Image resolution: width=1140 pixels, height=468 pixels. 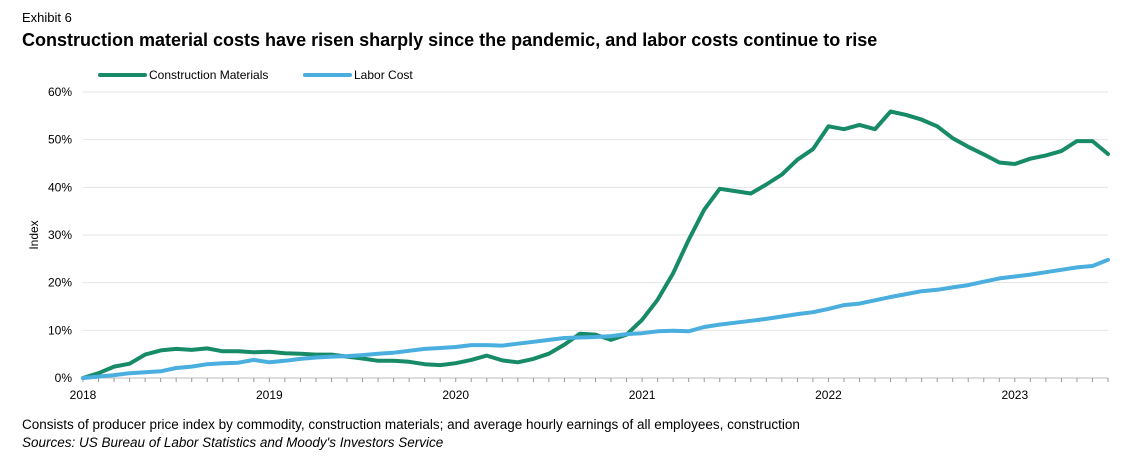 I want to click on y-axis-ticks: 0% 10% 20% 30% 40% 50% 60%, so click(x=60, y=235).